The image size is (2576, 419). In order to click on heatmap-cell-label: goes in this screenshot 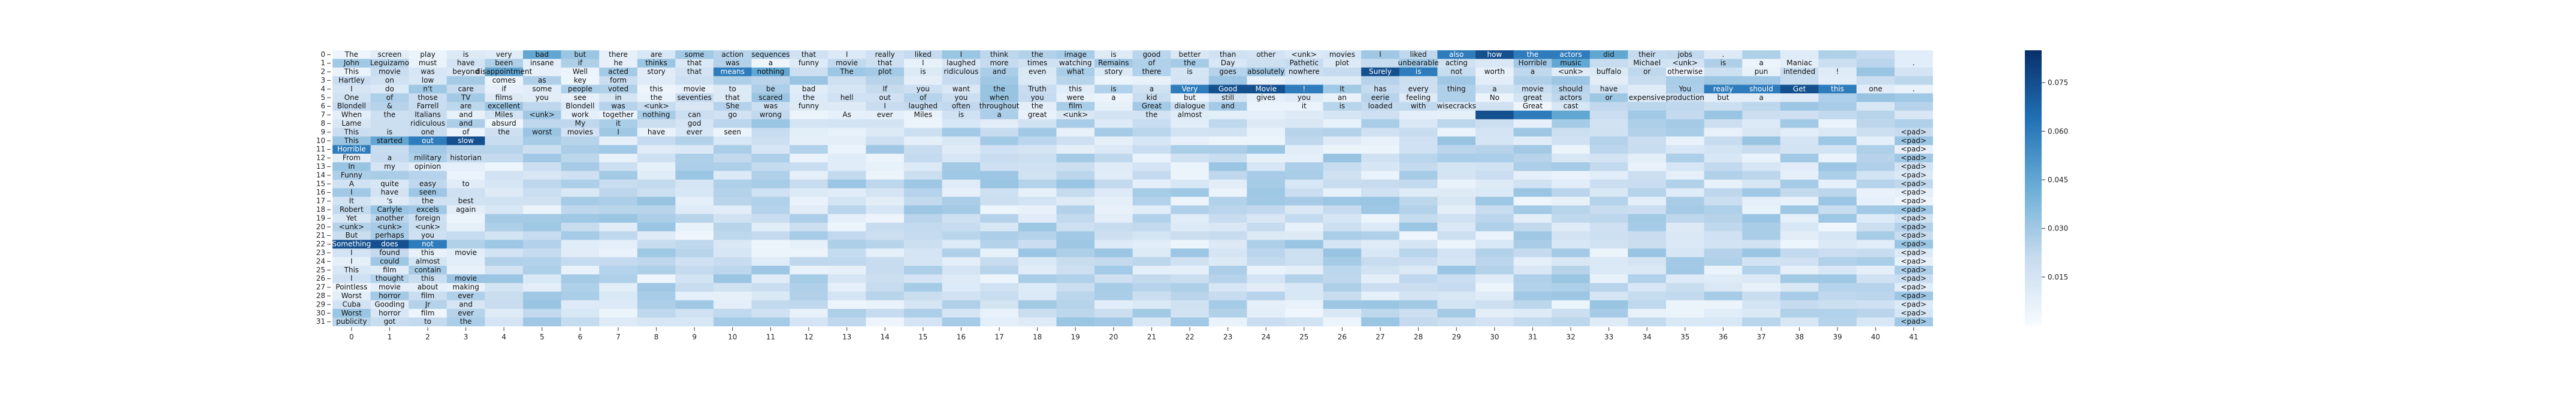, I will do `click(1227, 72)`.